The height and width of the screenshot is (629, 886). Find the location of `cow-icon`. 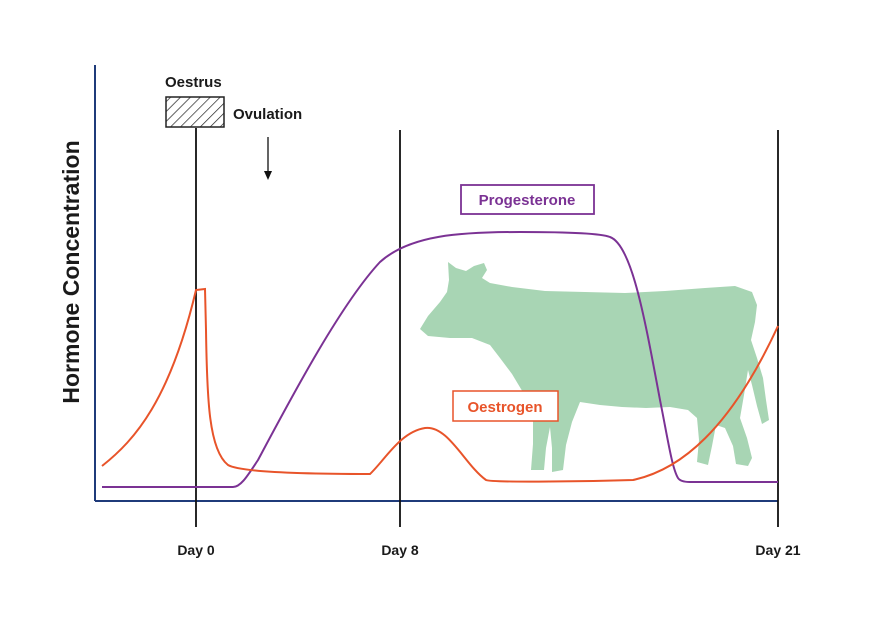

cow-icon is located at coordinates (594, 367).